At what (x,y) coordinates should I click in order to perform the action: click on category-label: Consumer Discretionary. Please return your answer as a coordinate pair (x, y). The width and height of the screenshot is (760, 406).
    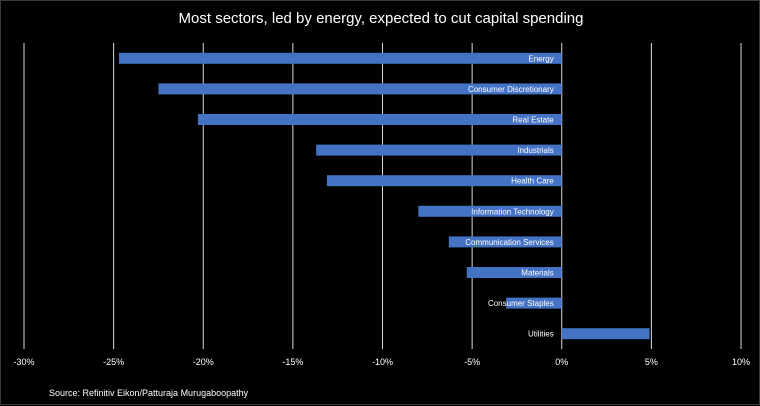
    Looking at the image, I should click on (511, 89).